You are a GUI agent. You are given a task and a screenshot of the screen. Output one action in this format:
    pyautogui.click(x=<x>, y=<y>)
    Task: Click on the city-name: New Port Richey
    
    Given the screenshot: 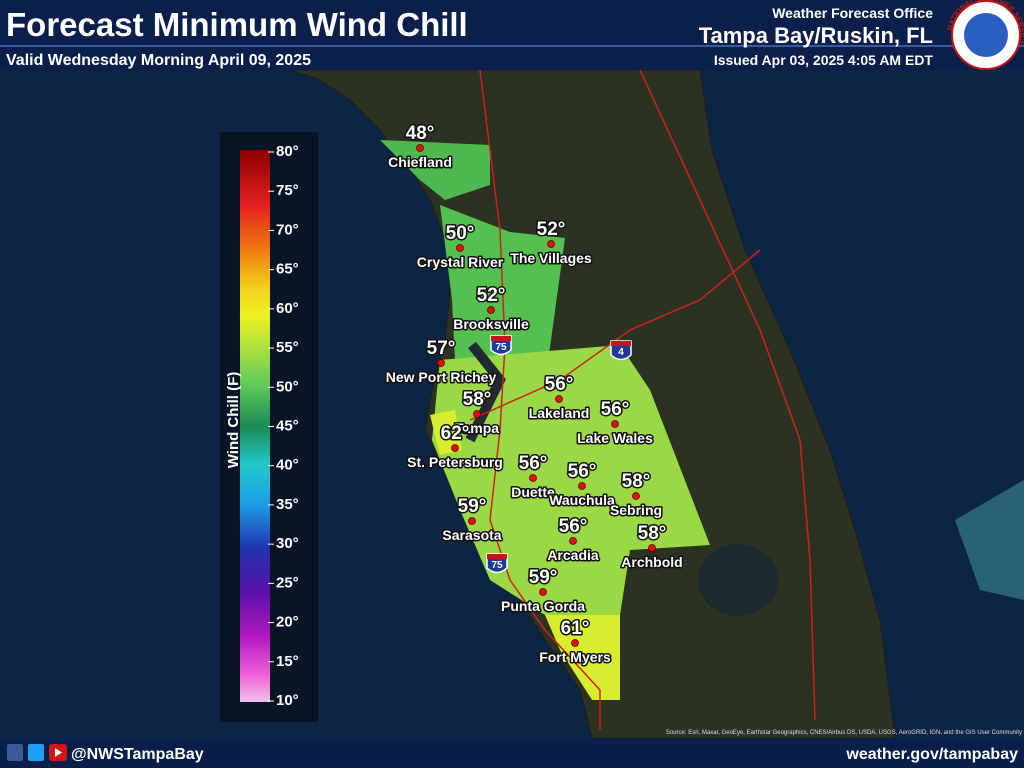 What is the action you would take?
    pyautogui.click(x=441, y=377)
    